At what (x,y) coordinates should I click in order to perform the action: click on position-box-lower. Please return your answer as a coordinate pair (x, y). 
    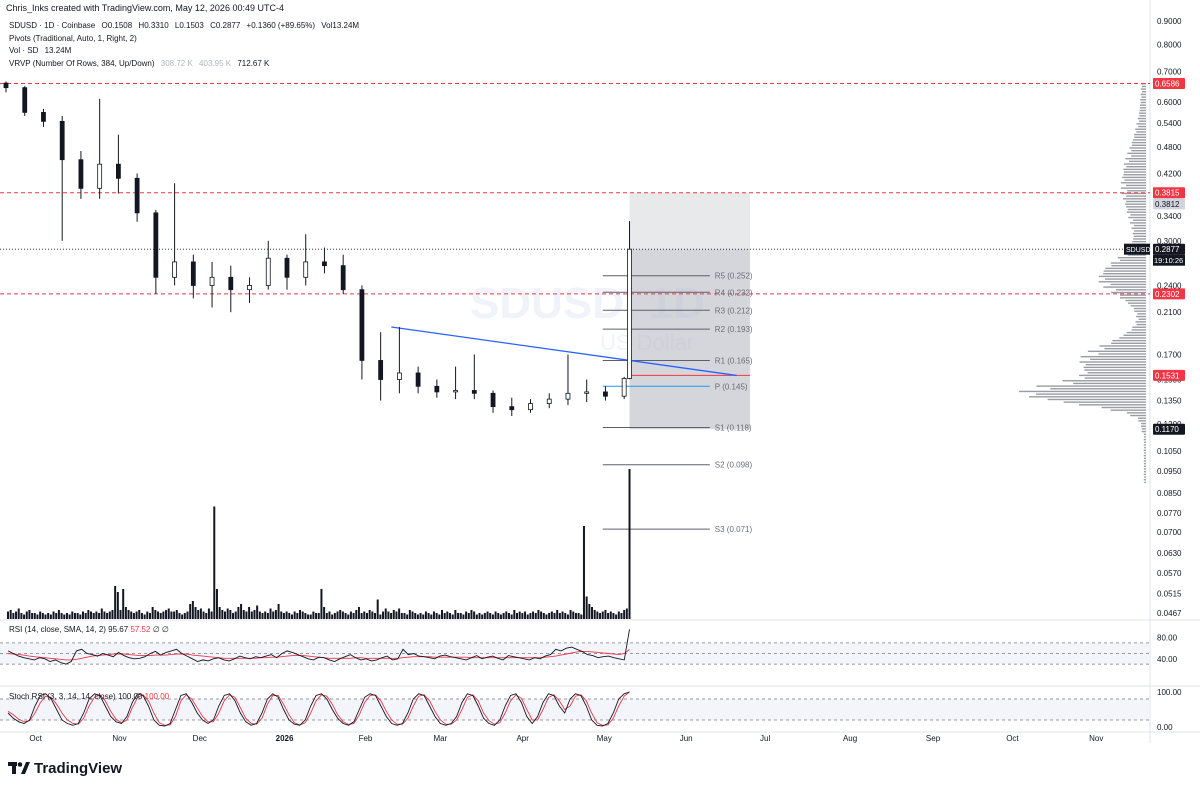
    Looking at the image, I should click on (689, 339).